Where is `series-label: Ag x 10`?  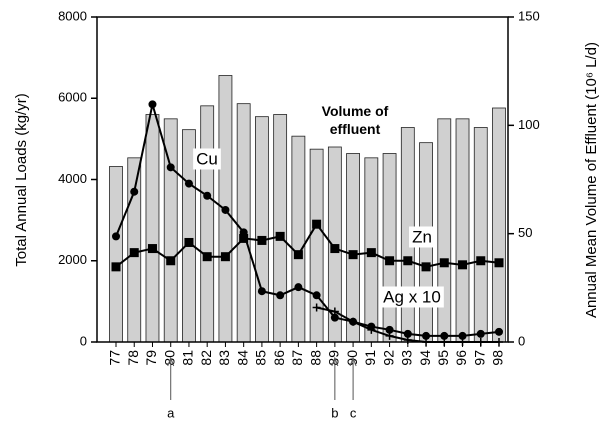
series-label: Ag x 10 is located at coordinates (412, 296).